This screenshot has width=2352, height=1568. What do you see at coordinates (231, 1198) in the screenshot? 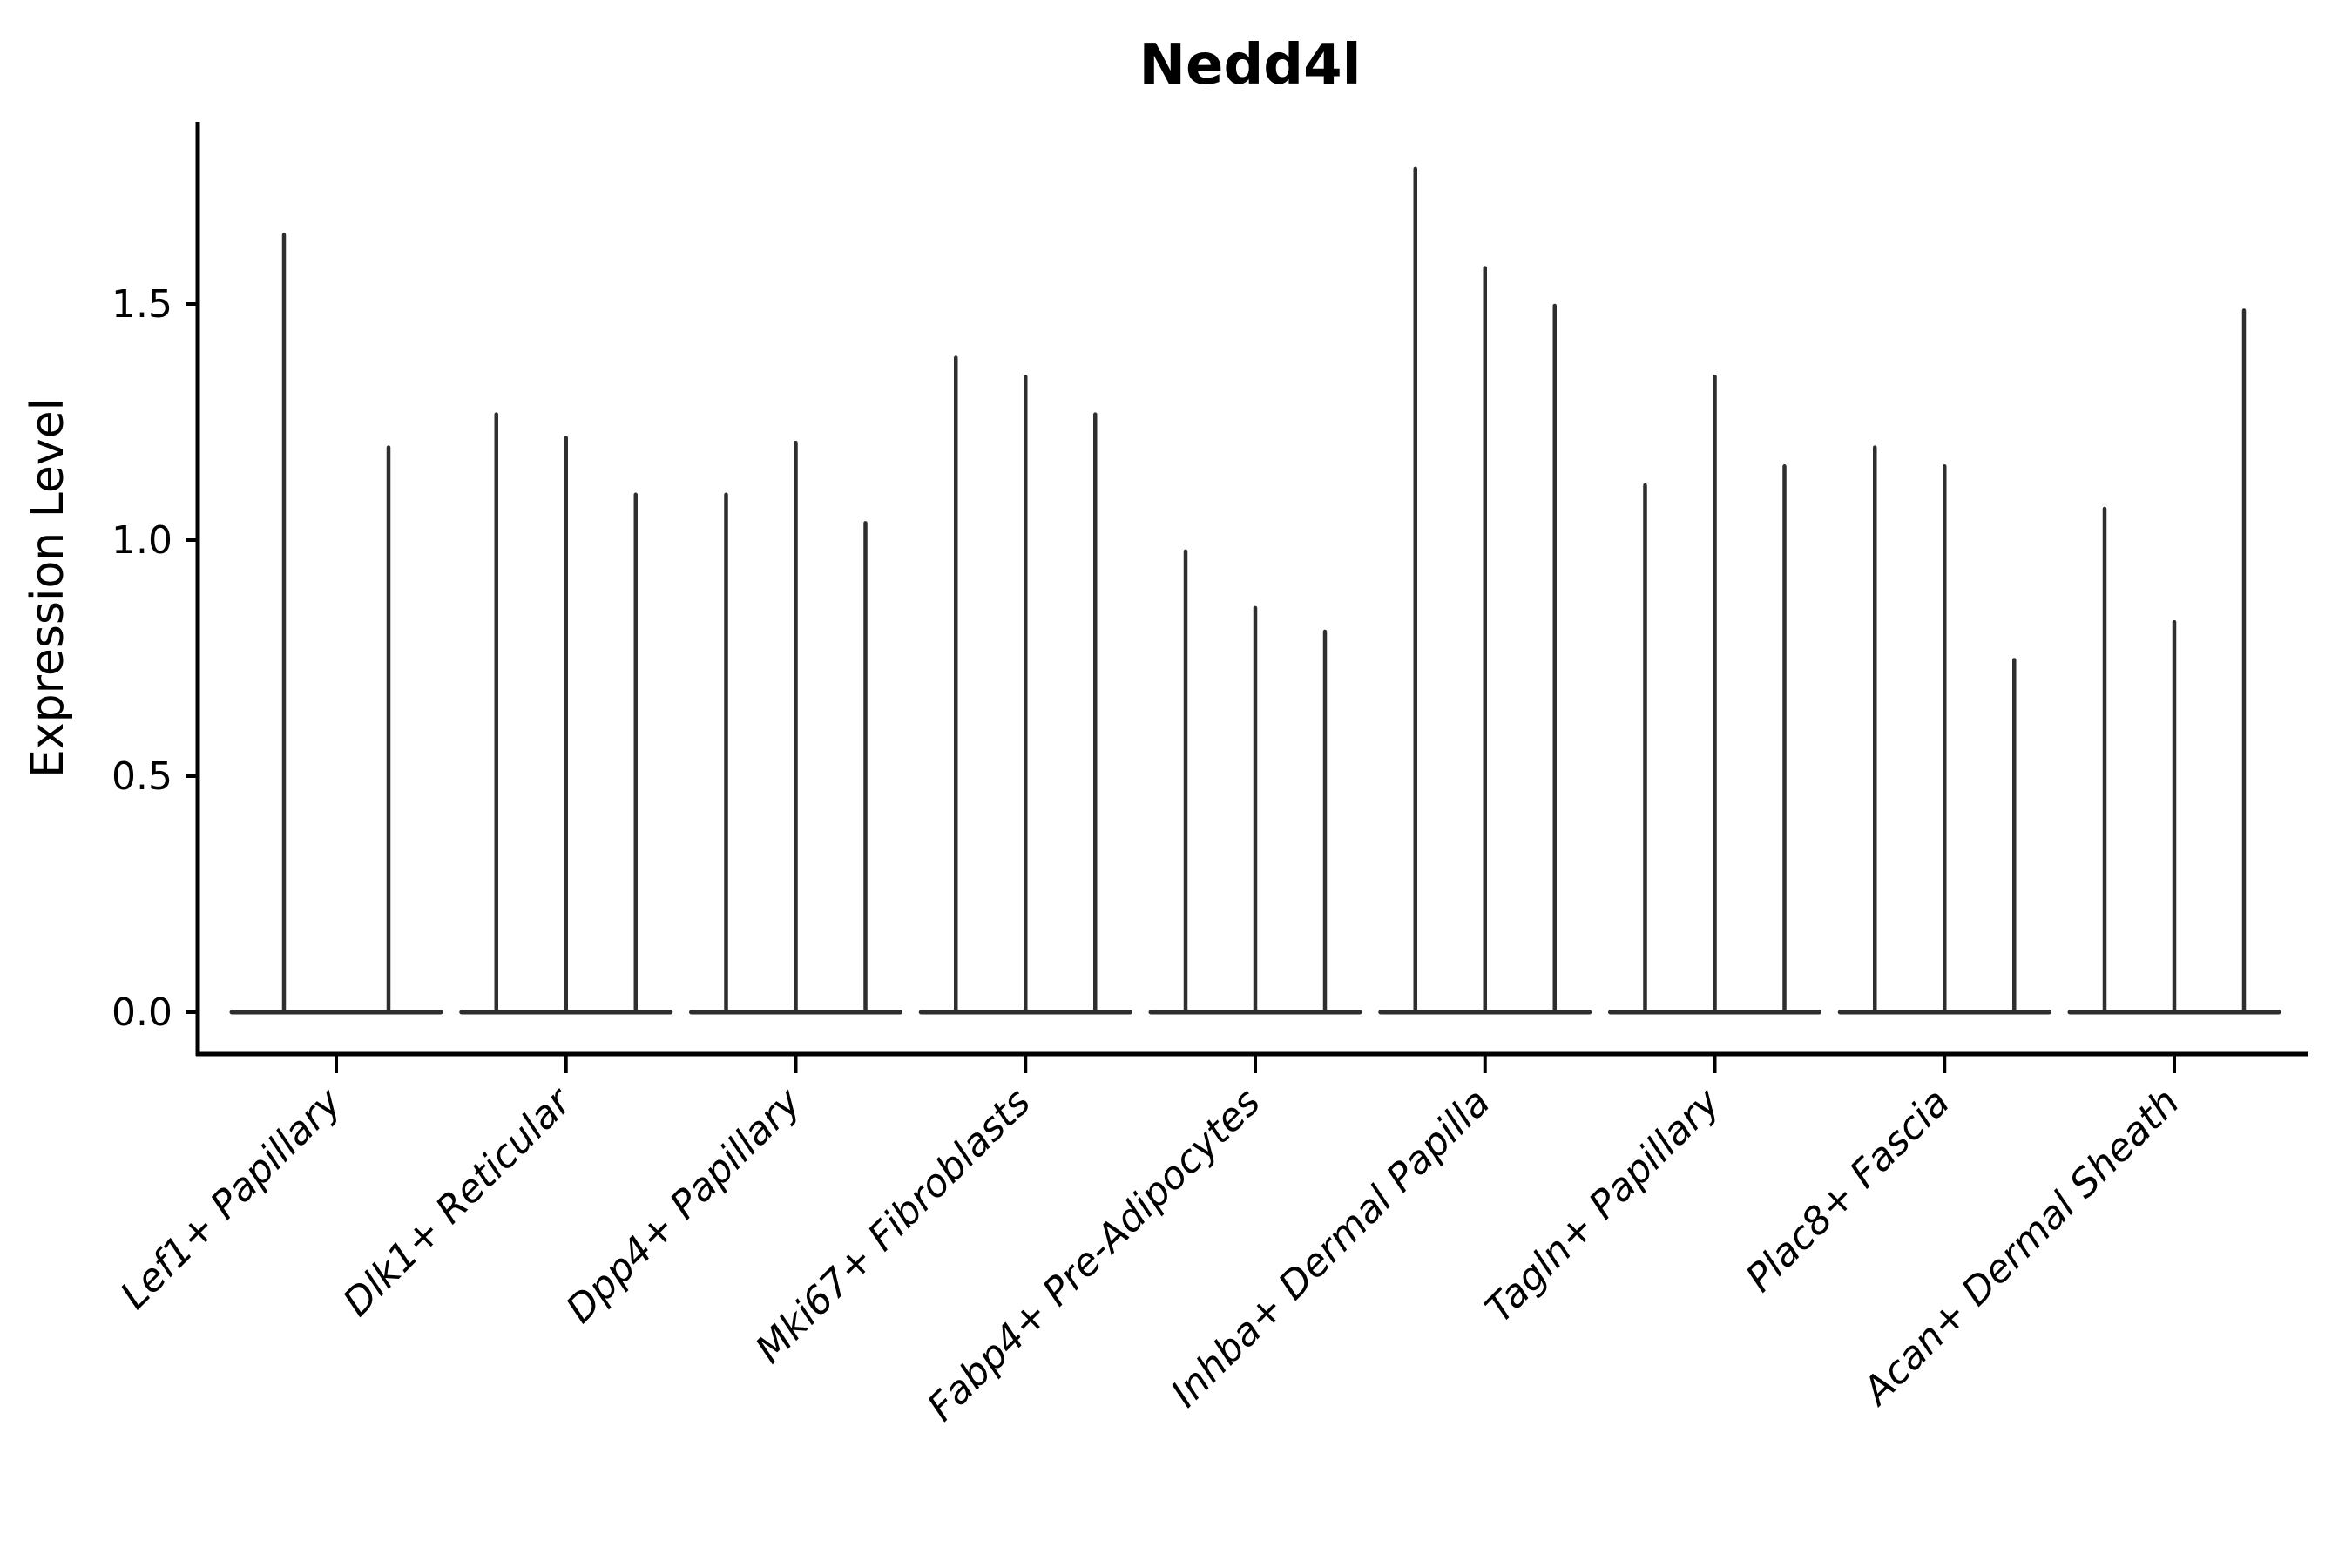
I see `x-tick-label: Lef1+ Papillary` at bounding box center [231, 1198].